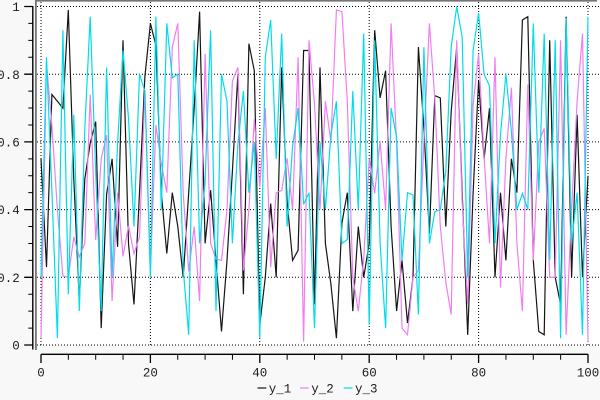  What do you see at coordinates (150, 374) in the screenshot?
I see `svg-text: 20` at bounding box center [150, 374].